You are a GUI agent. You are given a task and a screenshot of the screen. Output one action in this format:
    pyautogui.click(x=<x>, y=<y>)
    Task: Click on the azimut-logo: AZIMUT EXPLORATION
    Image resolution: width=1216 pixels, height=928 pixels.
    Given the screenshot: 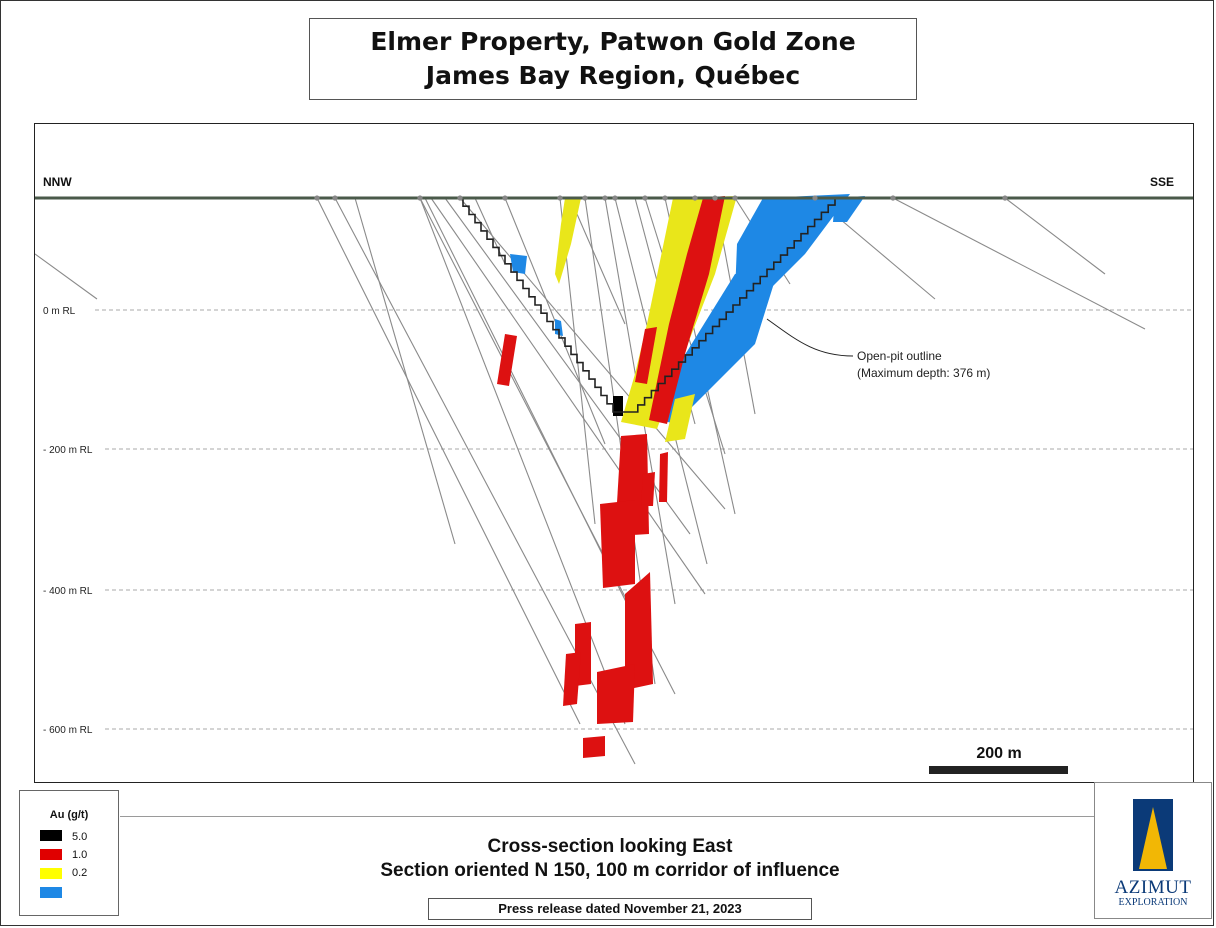 What is the action you would take?
    pyautogui.click(x=1153, y=850)
    